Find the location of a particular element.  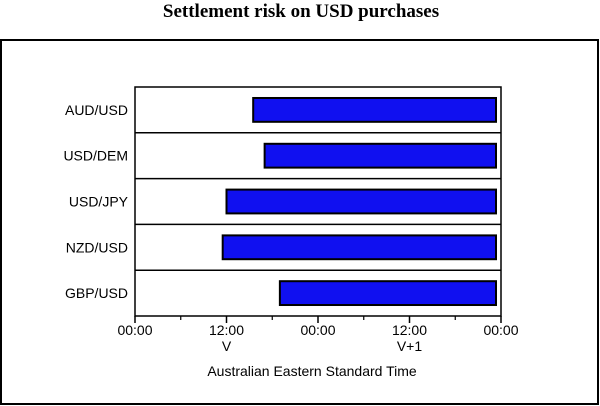

category-label: GBP/USD is located at coordinates (96, 293).